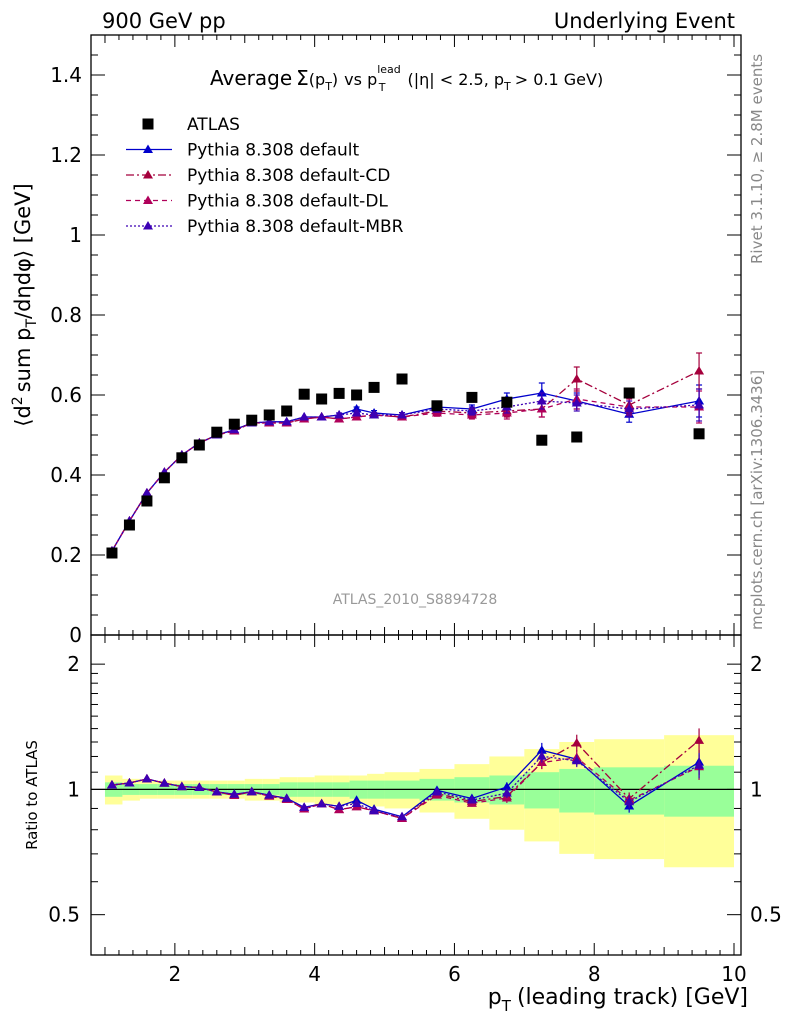 This screenshot has width=786, height=1024. Describe the element at coordinates (251, 78) in the screenshot. I see `title-average: Average` at that location.